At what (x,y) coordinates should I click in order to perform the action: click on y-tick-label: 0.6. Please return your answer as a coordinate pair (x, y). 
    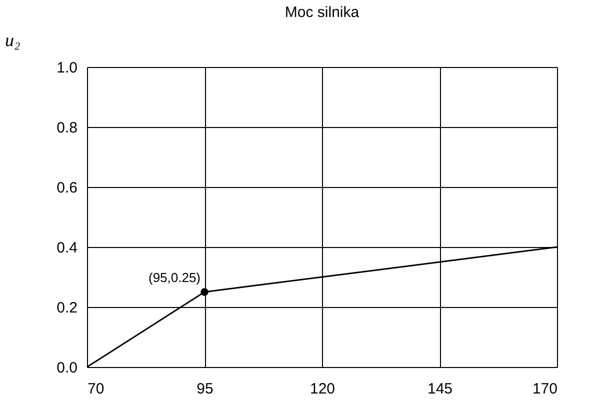
    Looking at the image, I should click on (67, 188).